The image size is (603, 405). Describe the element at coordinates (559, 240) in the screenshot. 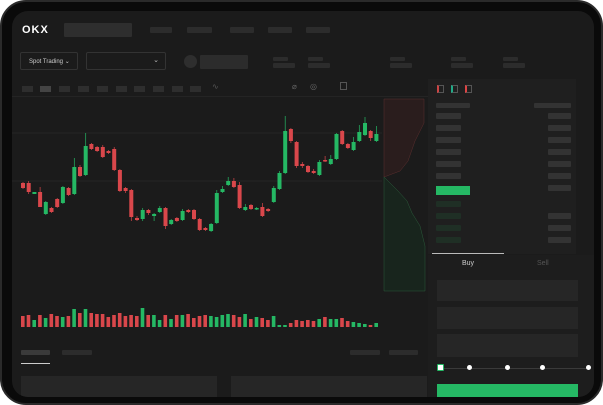

I see `bid-amount` at that location.